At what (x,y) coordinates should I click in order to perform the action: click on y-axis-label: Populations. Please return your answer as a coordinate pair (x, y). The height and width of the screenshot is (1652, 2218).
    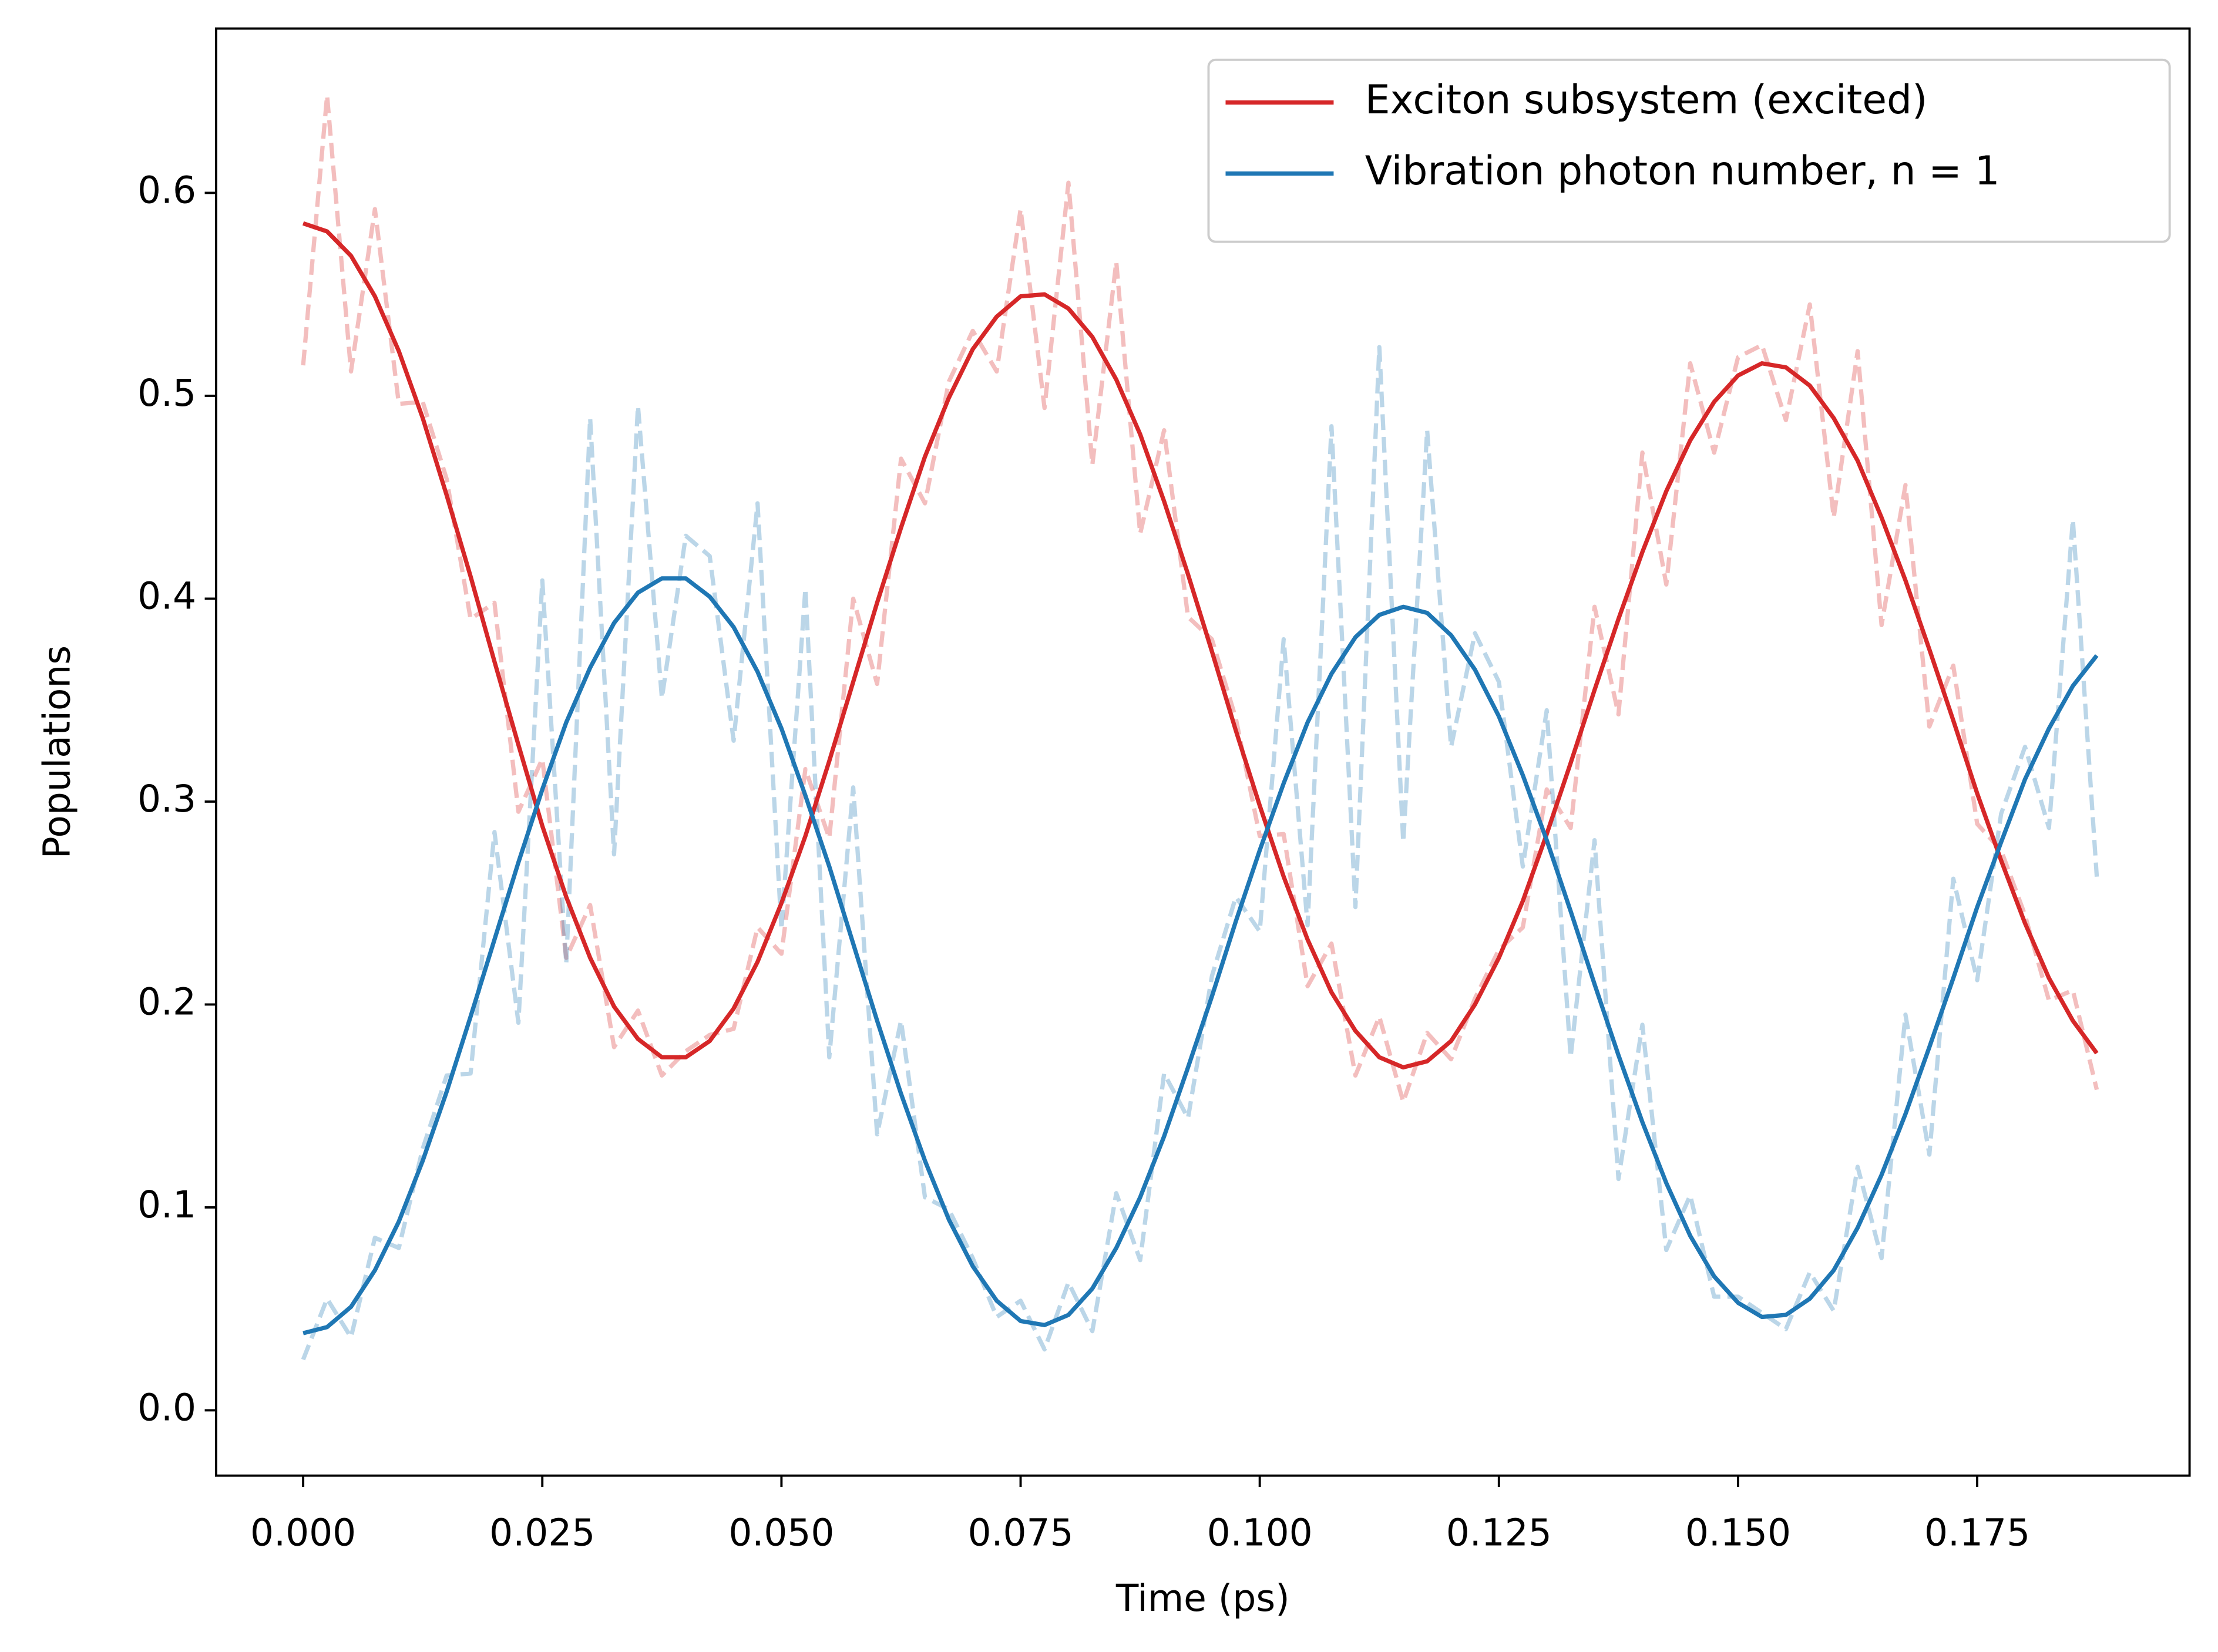
    Looking at the image, I should click on (57, 752).